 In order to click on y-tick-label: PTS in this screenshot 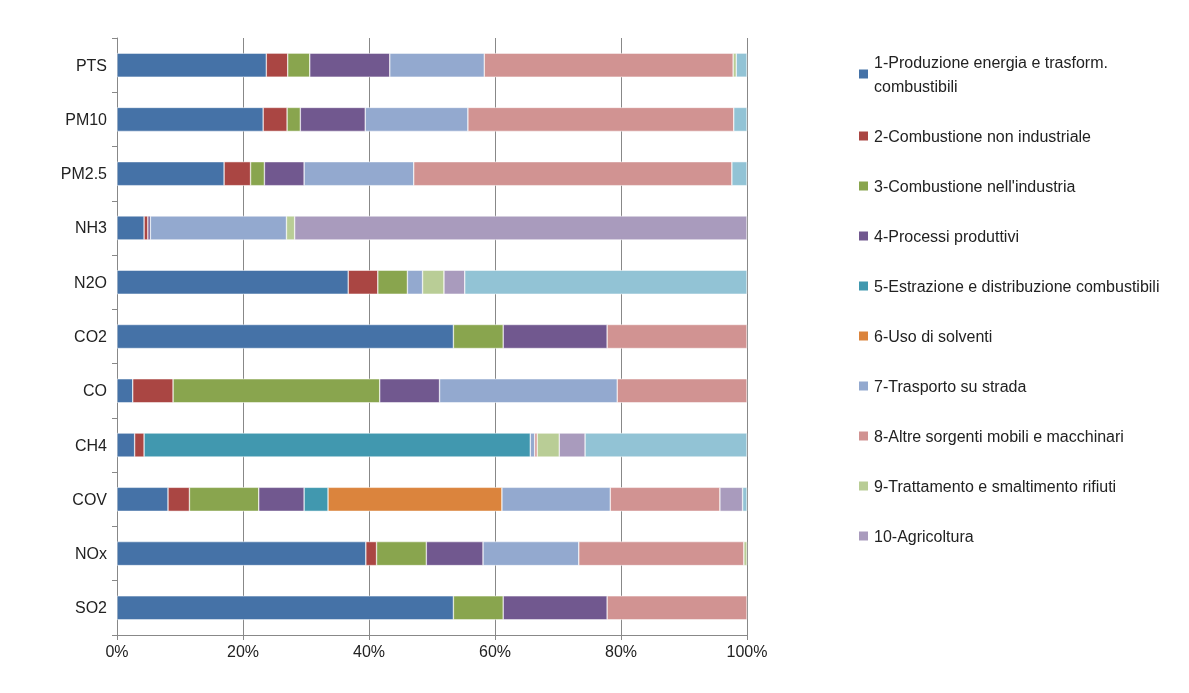, I will do `click(91, 65)`.